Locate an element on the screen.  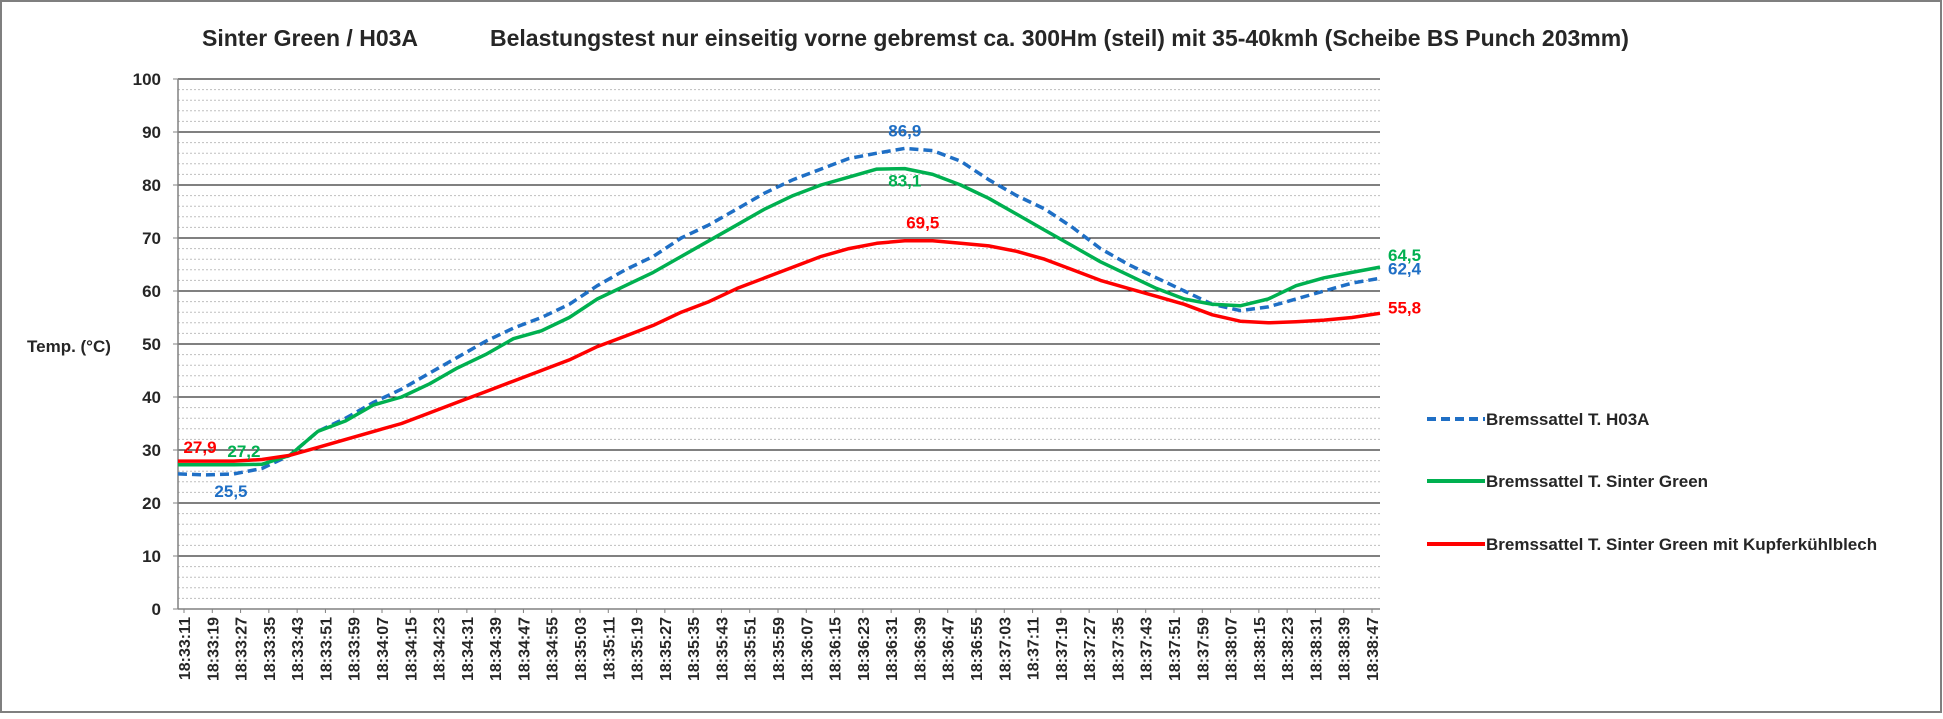
y-tick-label: 60 is located at coordinates (151, 291).